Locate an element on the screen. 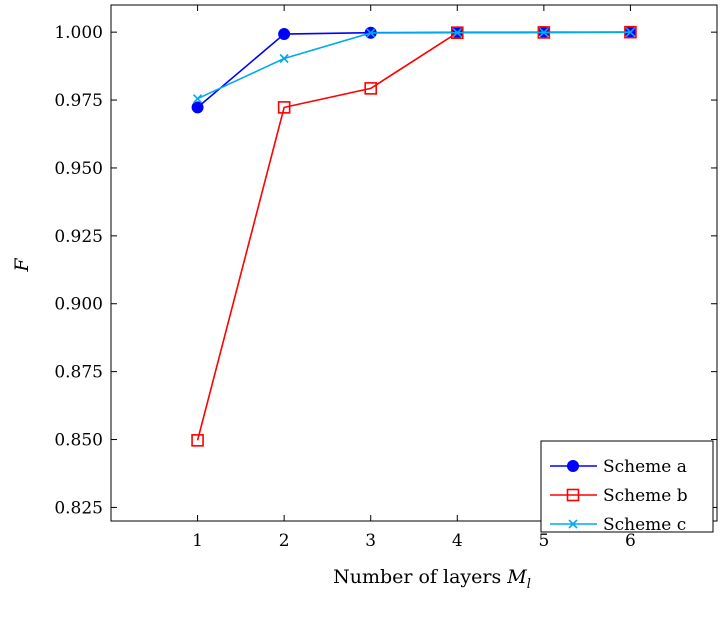 The image size is (728, 628). legend-box is located at coordinates (627, 486).